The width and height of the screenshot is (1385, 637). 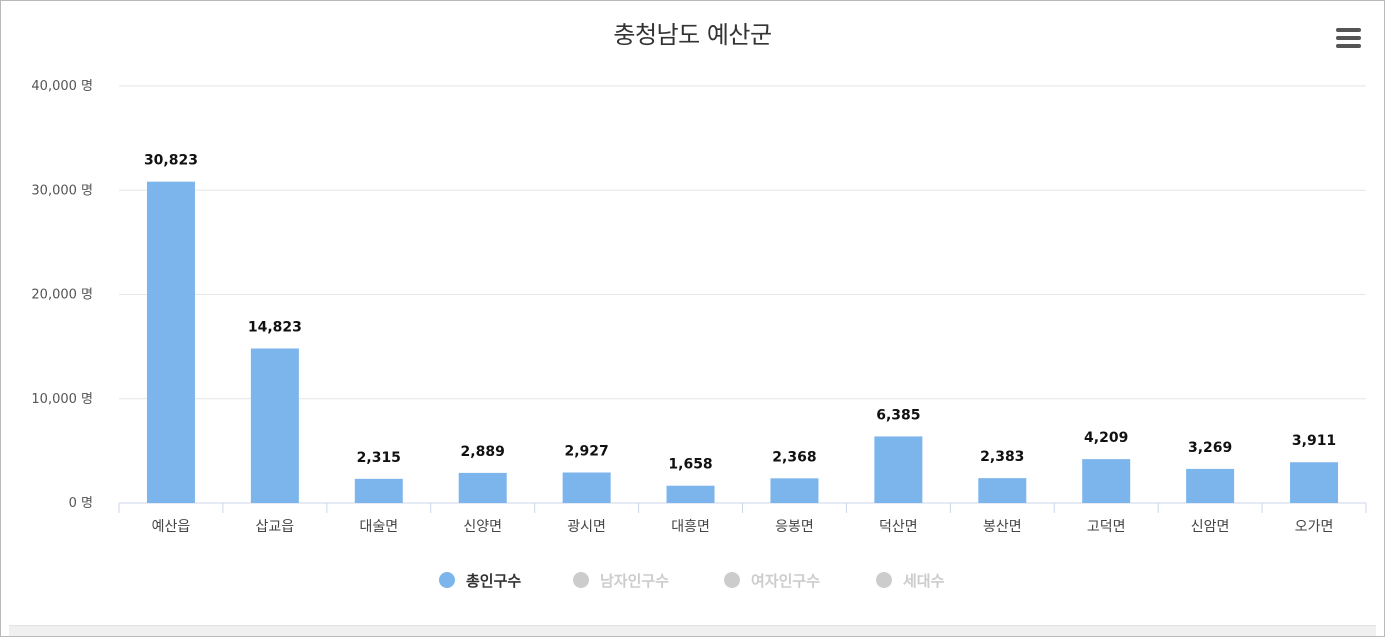 I want to click on data-label: 2,368, so click(x=794, y=457).